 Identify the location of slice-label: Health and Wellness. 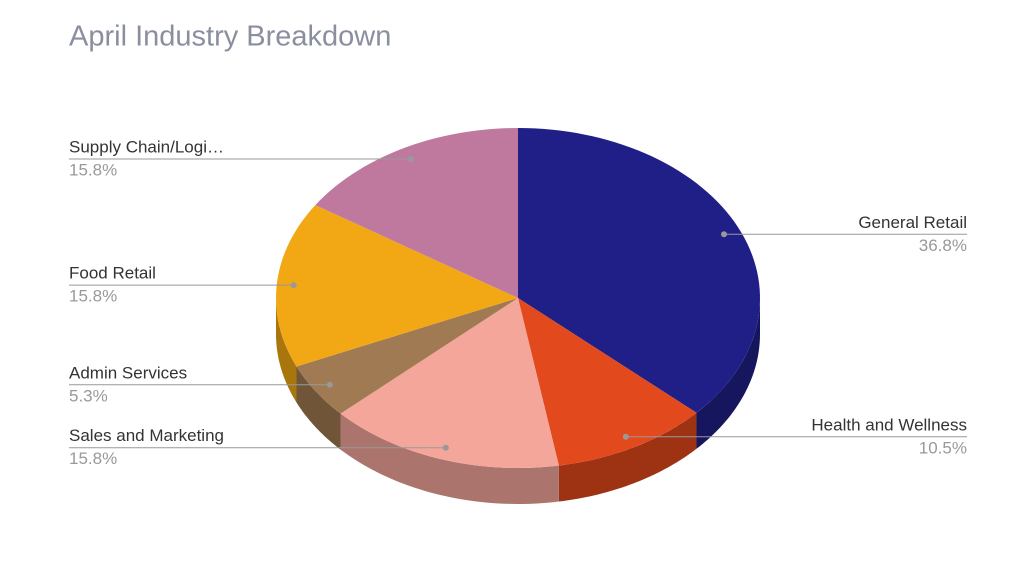
(889, 424).